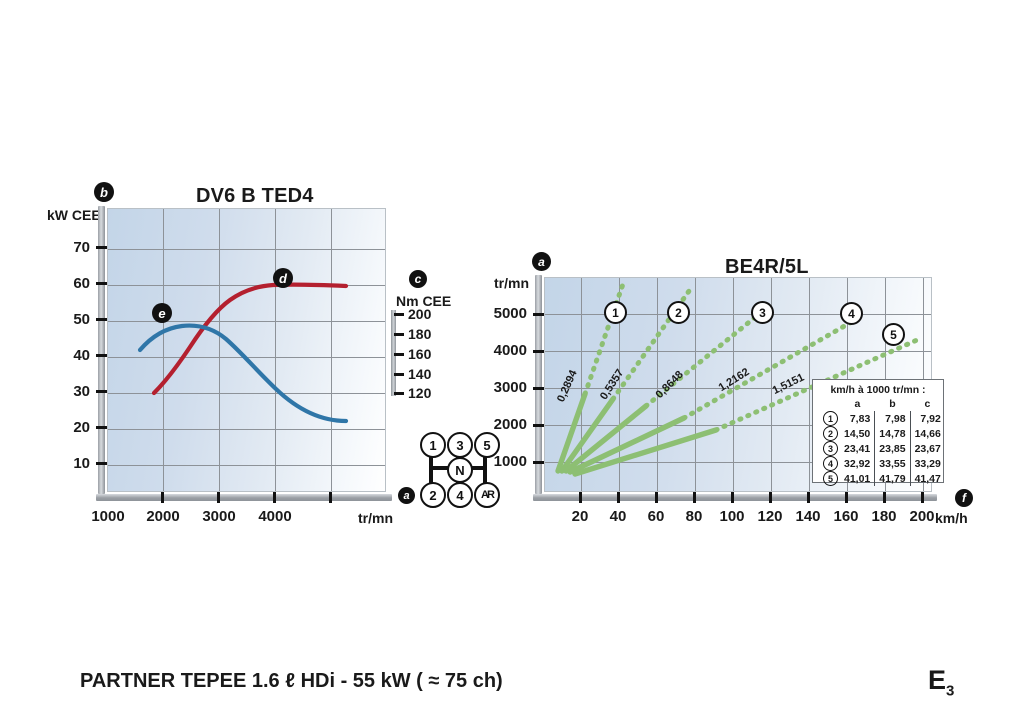  Describe the element at coordinates (108, 516) in the screenshot. I see `engine-x-tick-1000: 1000` at that location.